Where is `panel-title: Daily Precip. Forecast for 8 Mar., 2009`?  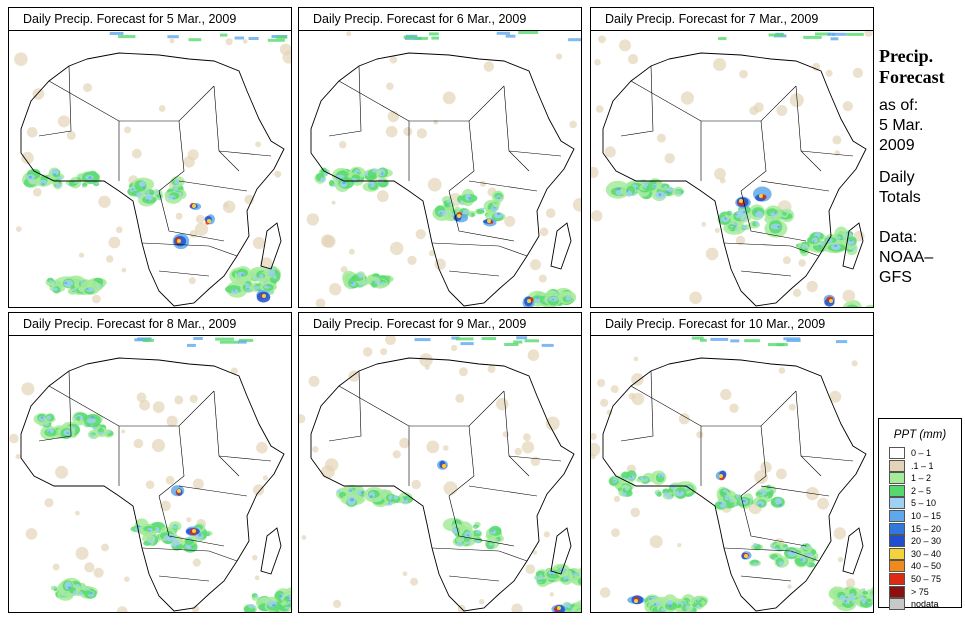 panel-title: Daily Precip. Forecast for 8 Mar., 2009 is located at coordinates (150, 324).